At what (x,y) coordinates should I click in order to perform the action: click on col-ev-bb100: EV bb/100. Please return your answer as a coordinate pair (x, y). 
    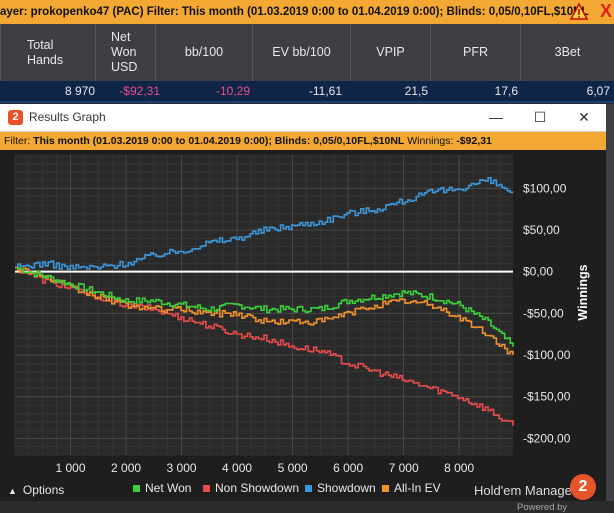
    Looking at the image, I should click on (301, 52).